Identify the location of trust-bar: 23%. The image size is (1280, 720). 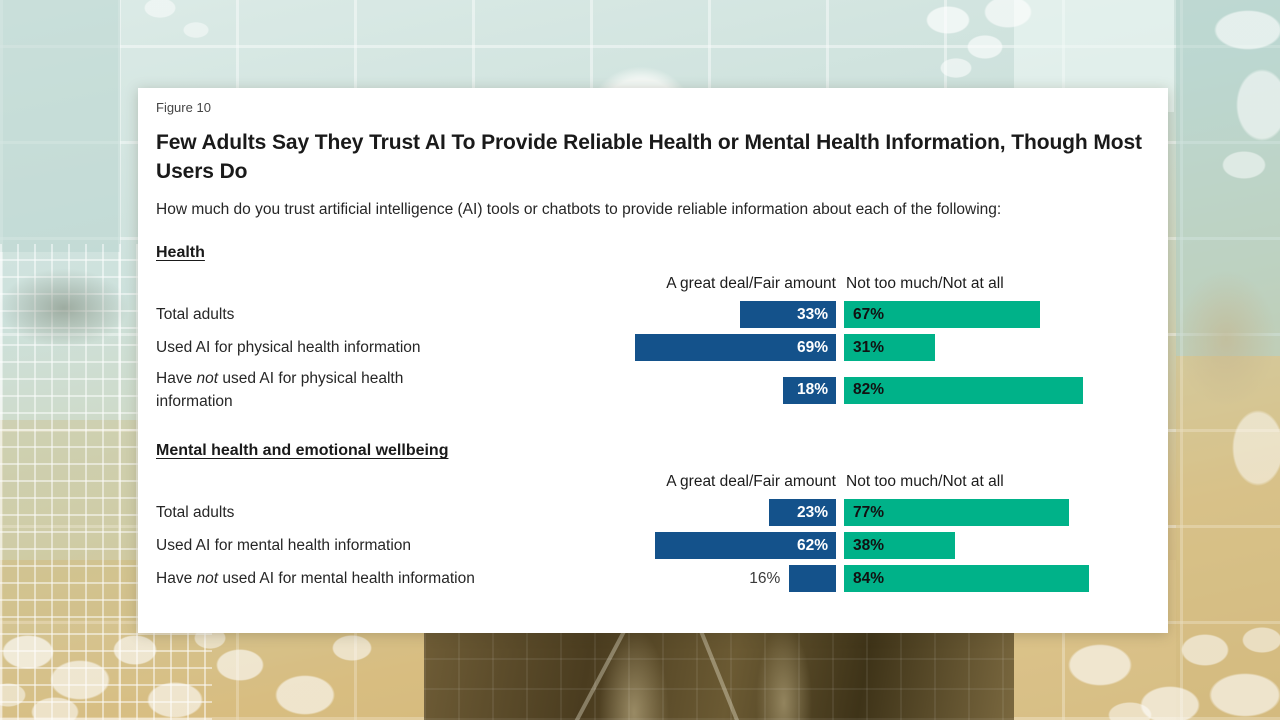
(802, 512).